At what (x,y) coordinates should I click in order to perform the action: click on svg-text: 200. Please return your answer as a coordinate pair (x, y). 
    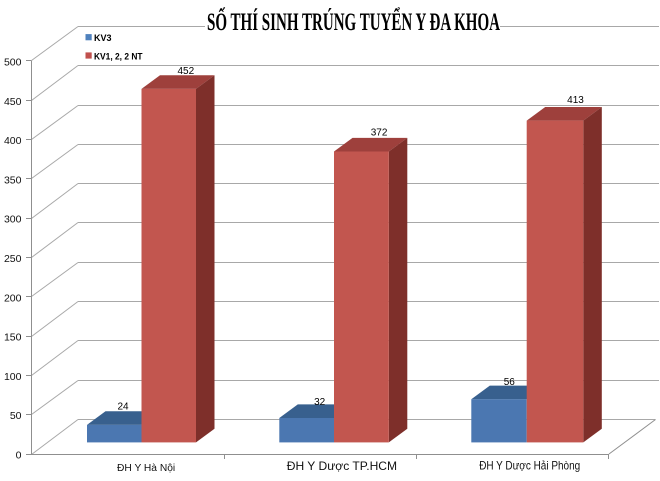
    Looking at the image, I should click on (13, 298).